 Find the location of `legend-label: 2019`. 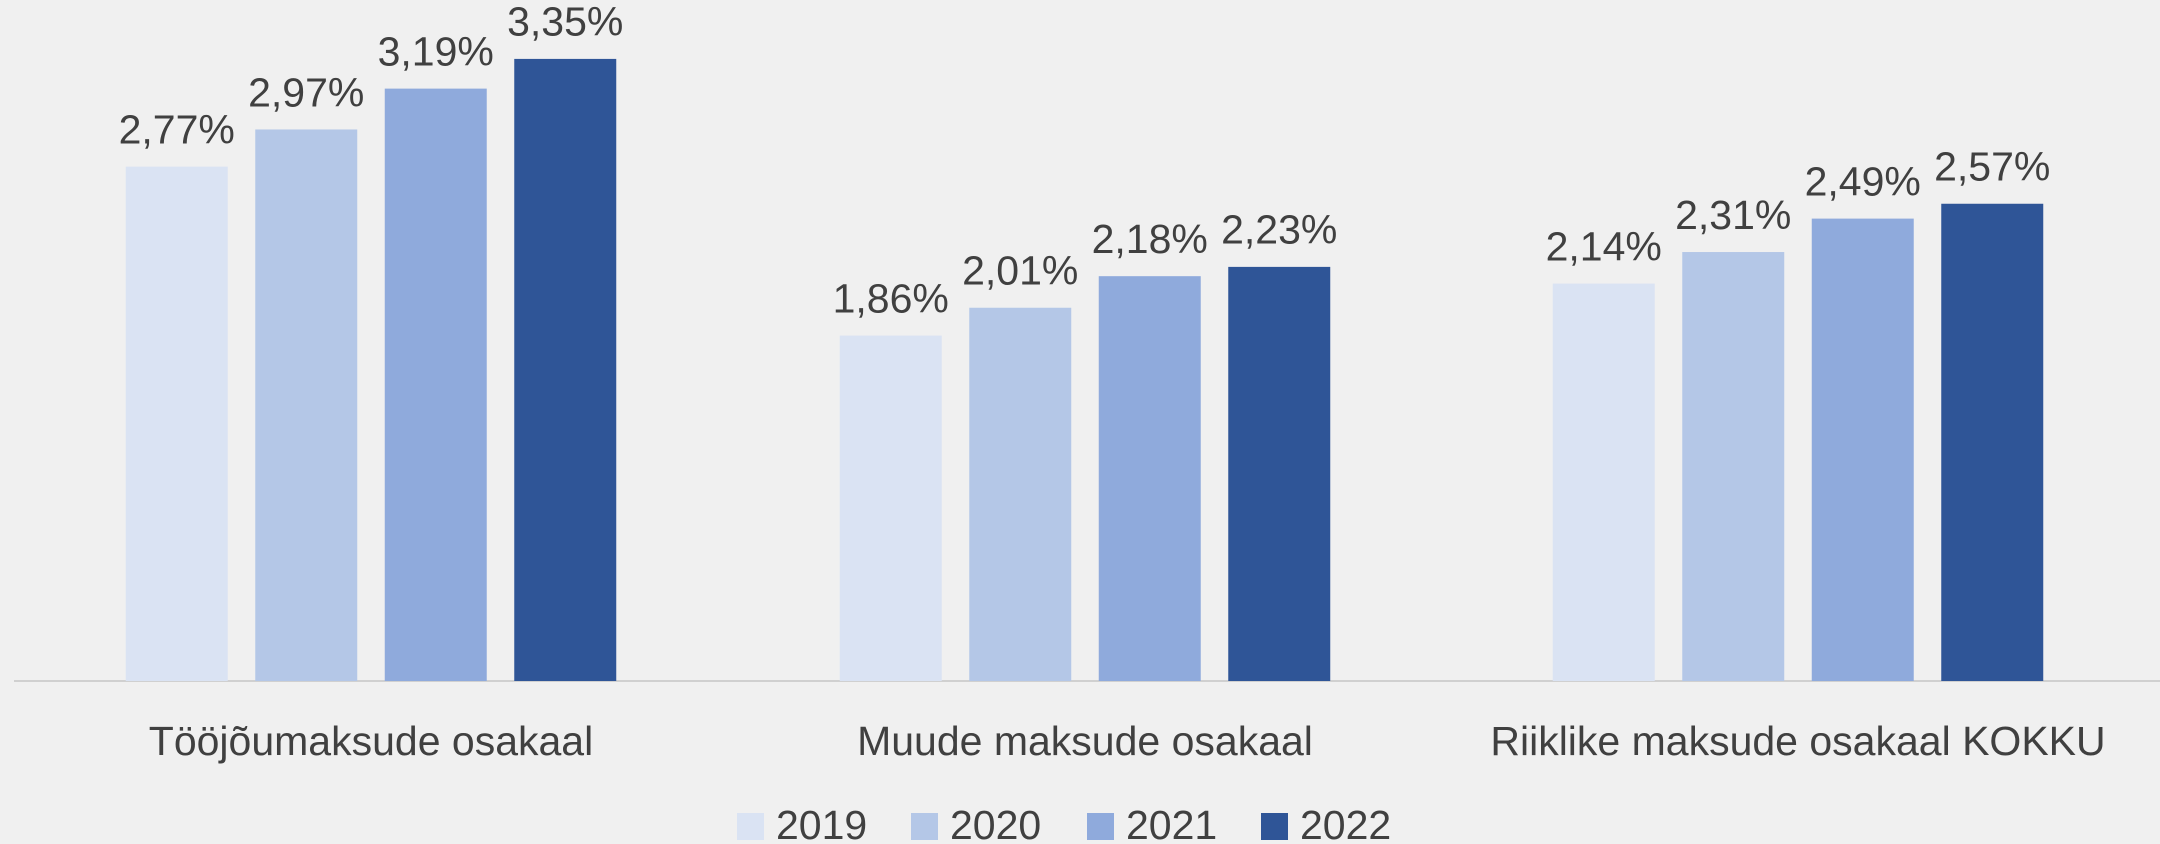

legend-label: 2019 is located at coordinates (821, 823).